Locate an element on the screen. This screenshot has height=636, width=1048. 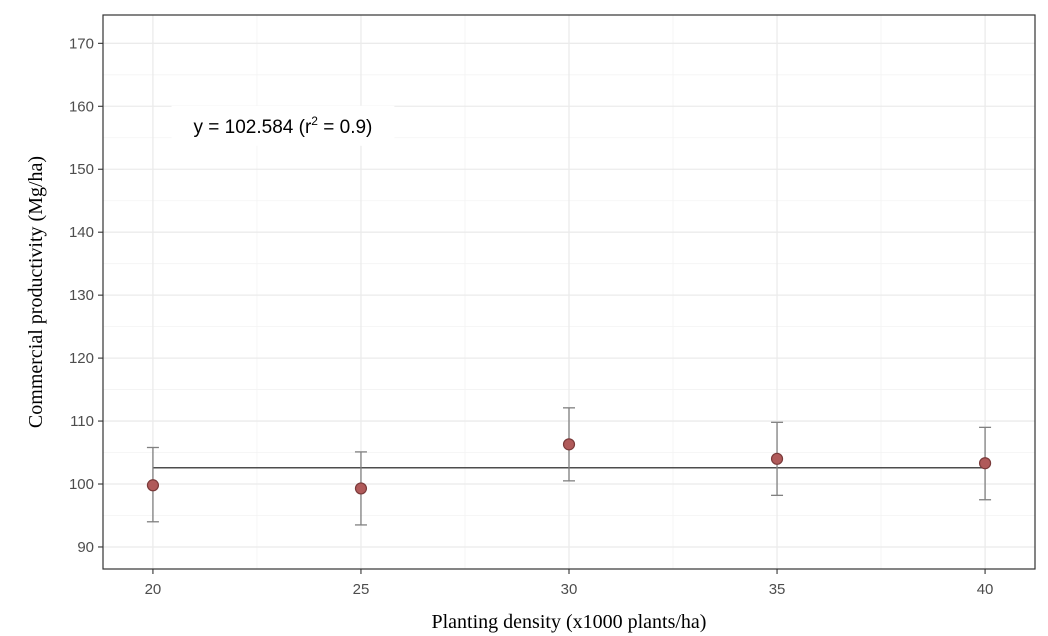
y-axis-ticks: 90 100 110 120 130 140 150 160 170 is located at coordinates (86, 295).